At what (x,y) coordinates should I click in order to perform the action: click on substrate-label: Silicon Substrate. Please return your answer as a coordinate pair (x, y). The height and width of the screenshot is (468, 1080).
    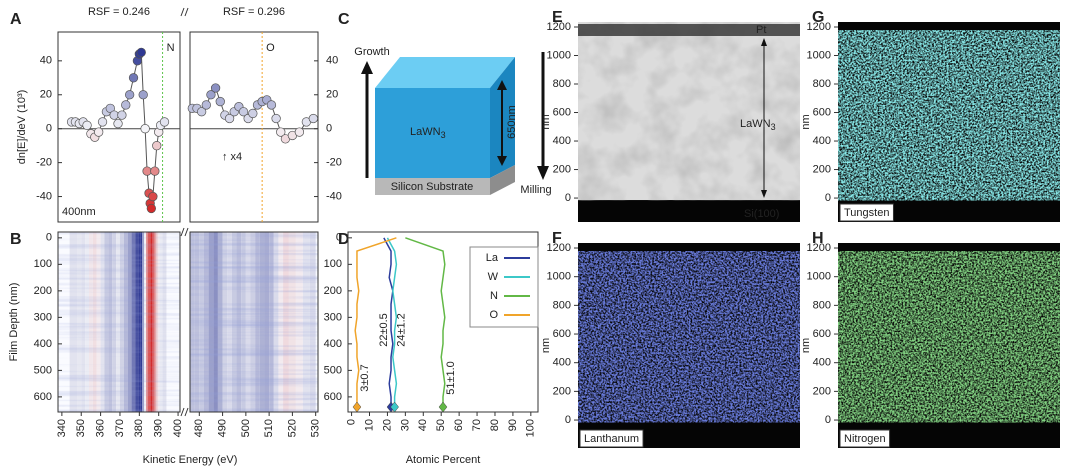
    Looking at the image, I should click on (432, 187).